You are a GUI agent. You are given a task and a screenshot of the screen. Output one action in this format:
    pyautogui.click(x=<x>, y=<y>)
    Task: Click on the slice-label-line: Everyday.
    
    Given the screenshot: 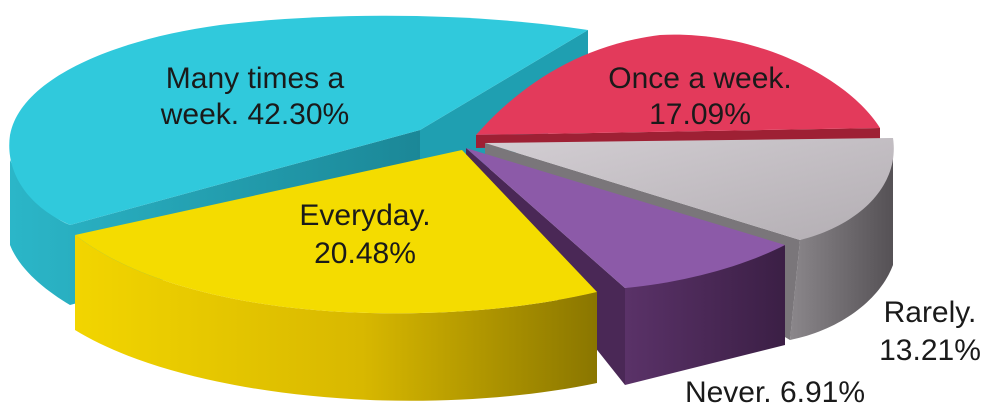 What is the action you would take?
    pyautogui.click(x=364, y=215)
    